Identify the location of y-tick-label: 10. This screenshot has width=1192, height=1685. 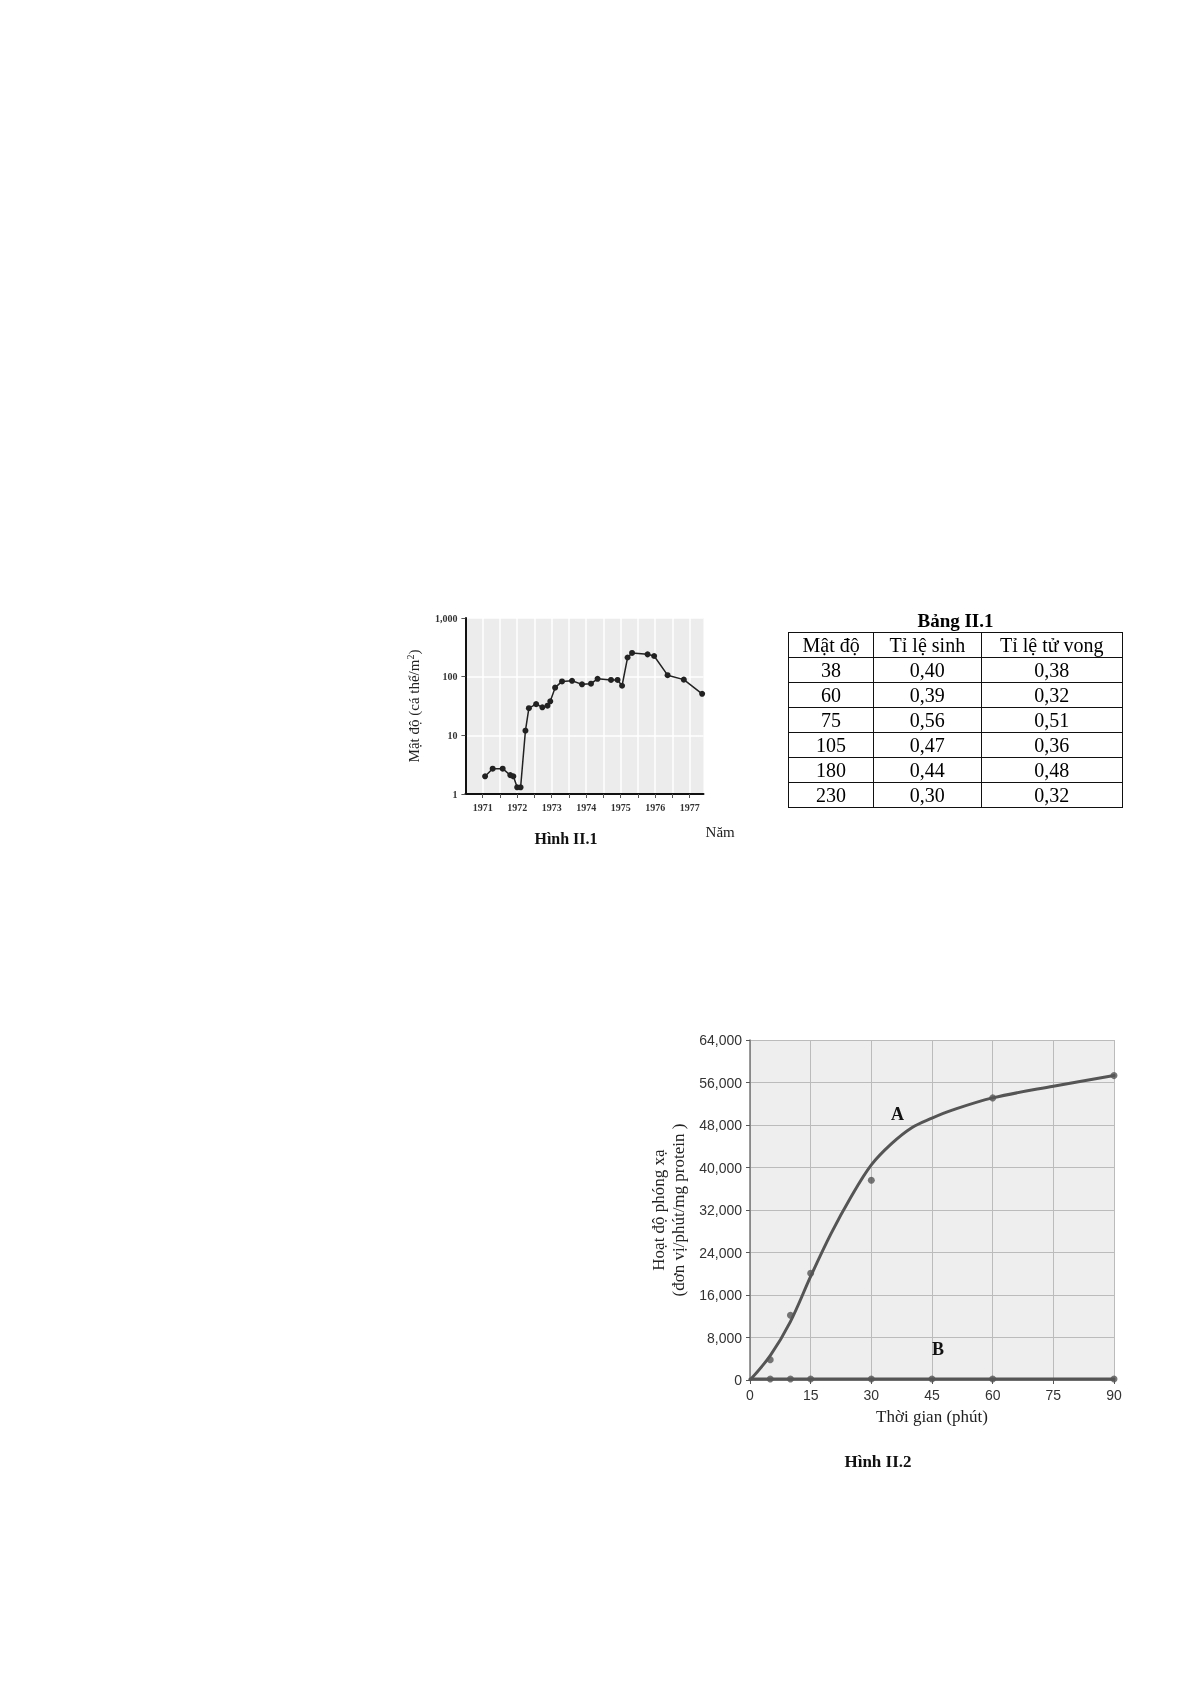
(452, 735).